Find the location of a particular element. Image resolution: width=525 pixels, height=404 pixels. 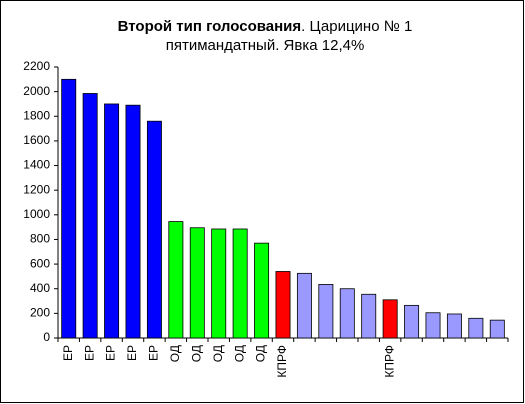

y-tick-label: 600 is located at coordinates (40, 263).